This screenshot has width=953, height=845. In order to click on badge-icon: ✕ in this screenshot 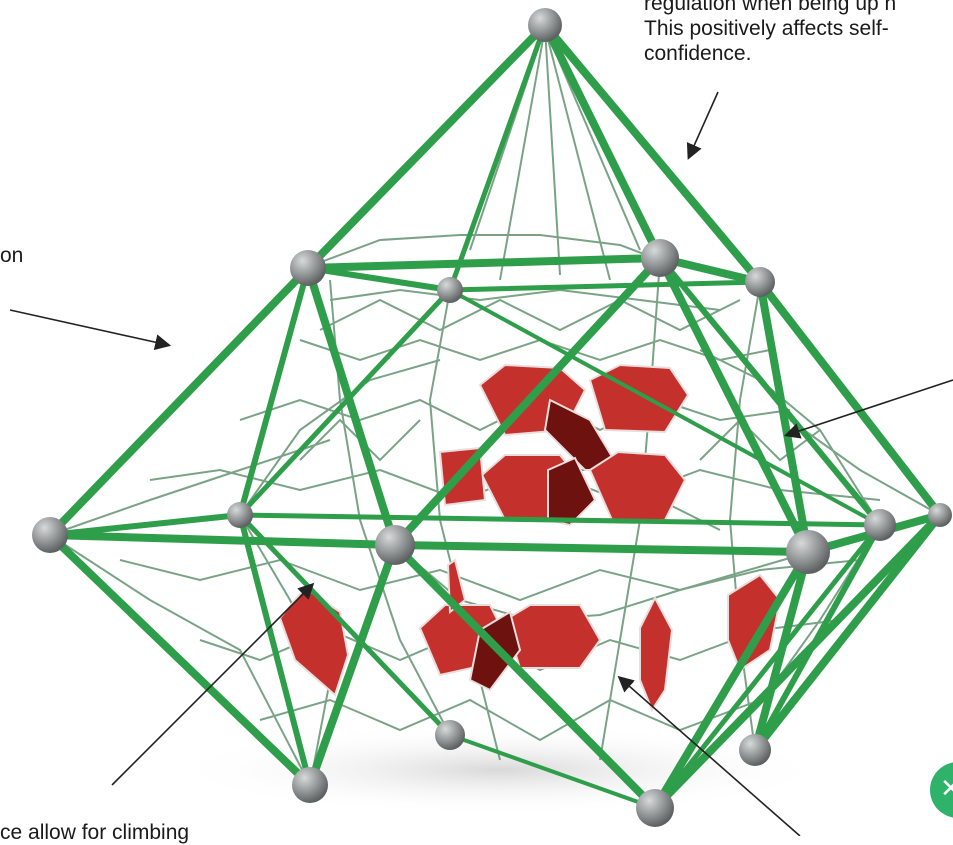, I will do `click(941, 790)`.